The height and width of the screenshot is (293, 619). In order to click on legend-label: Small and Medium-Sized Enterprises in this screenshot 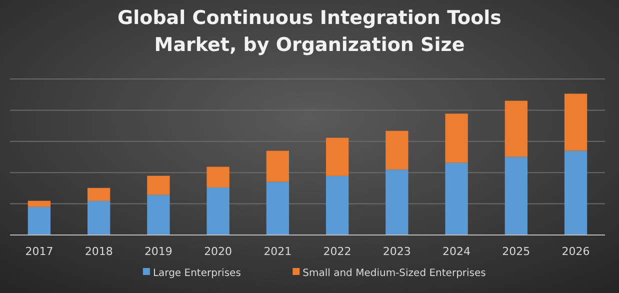, I will do `click(394, 273)`.